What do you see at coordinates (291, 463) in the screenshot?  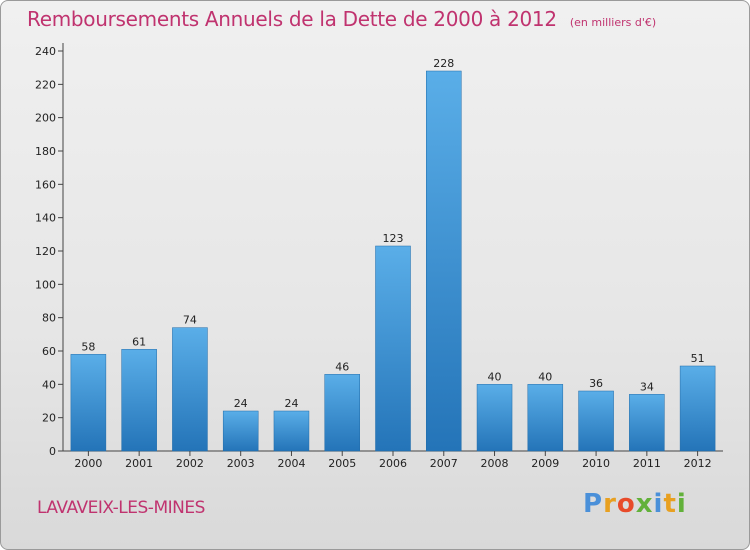 I see `x-tick-label: 2004` at bounding box center [291, 463].